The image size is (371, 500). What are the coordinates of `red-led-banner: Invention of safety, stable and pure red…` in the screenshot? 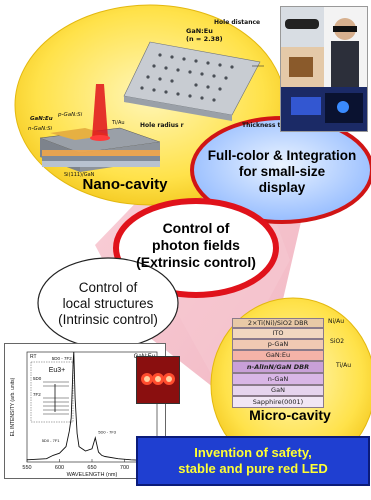 It's located at (253, 461).